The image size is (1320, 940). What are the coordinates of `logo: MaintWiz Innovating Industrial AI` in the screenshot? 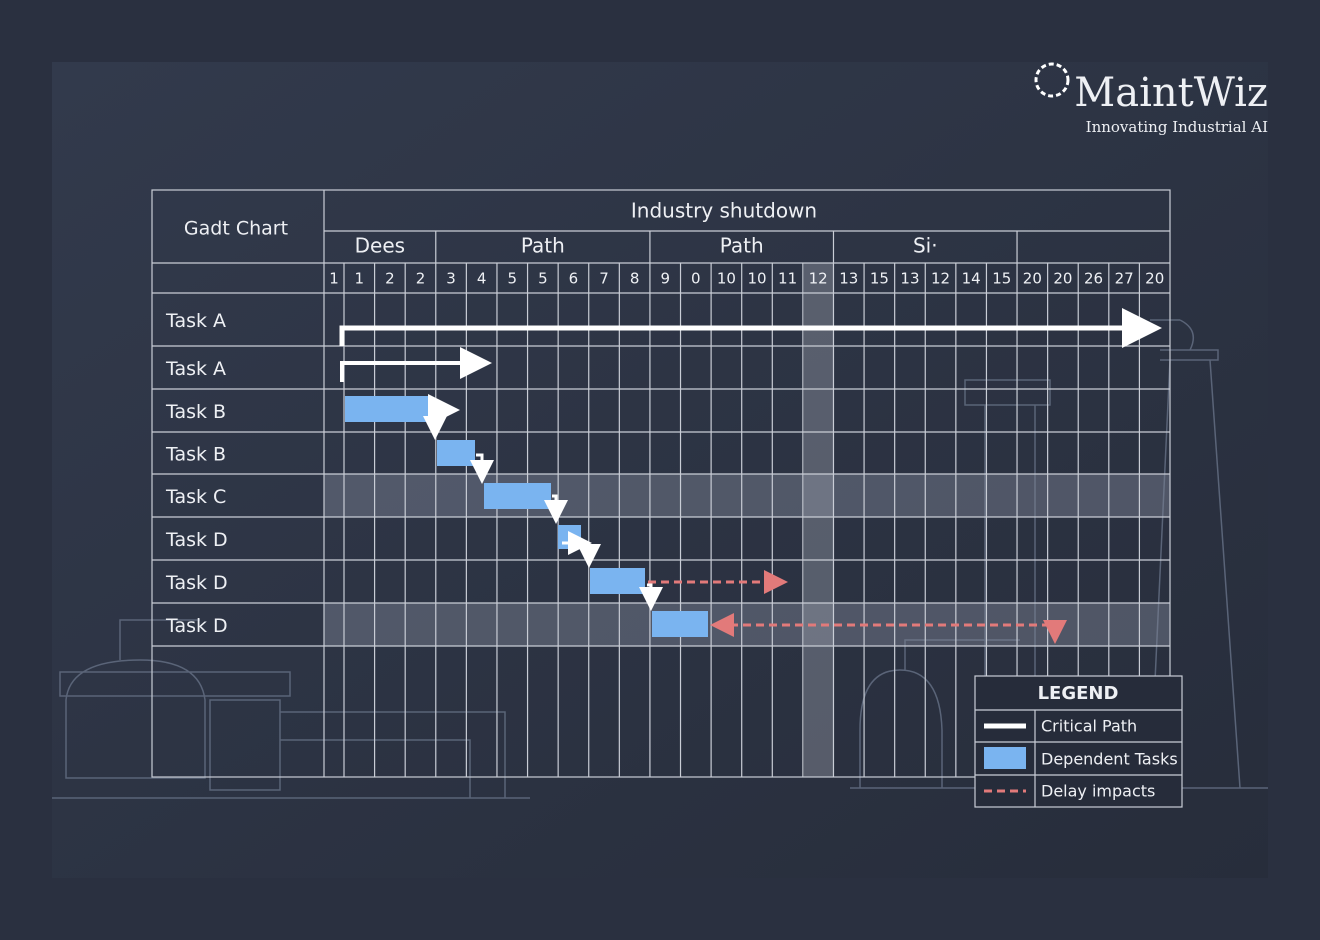 It's located at (1151, 99).